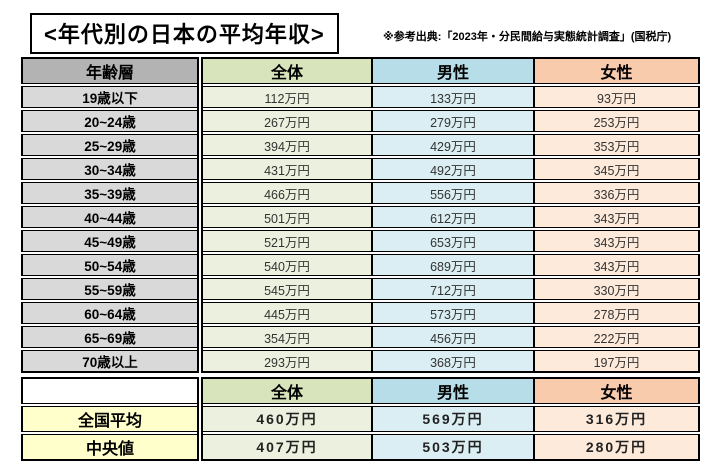 Image resolution: width=717 pixels, height=475 pixels. What do you see at coordinates (286, 120) in the screenshot?
I see `overall-value: 267万円` at bounding box center [286, 120].